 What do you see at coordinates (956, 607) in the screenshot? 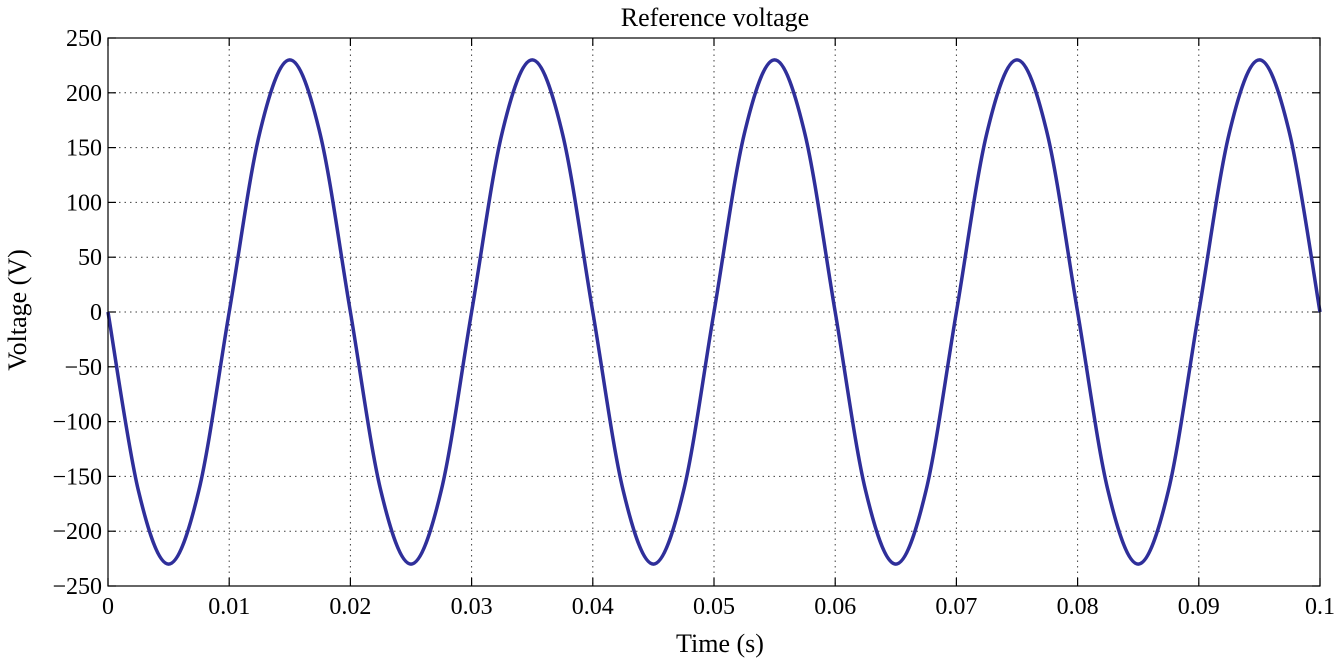
I see `x-tick-label: 0.07` at bounding box center [956, 607].